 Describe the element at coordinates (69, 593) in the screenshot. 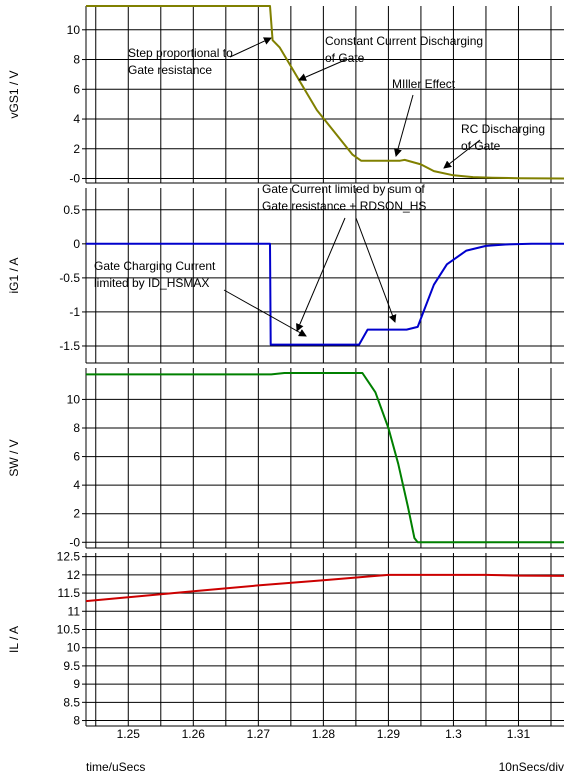

I see `y-tick-label: 11.5` at that location.